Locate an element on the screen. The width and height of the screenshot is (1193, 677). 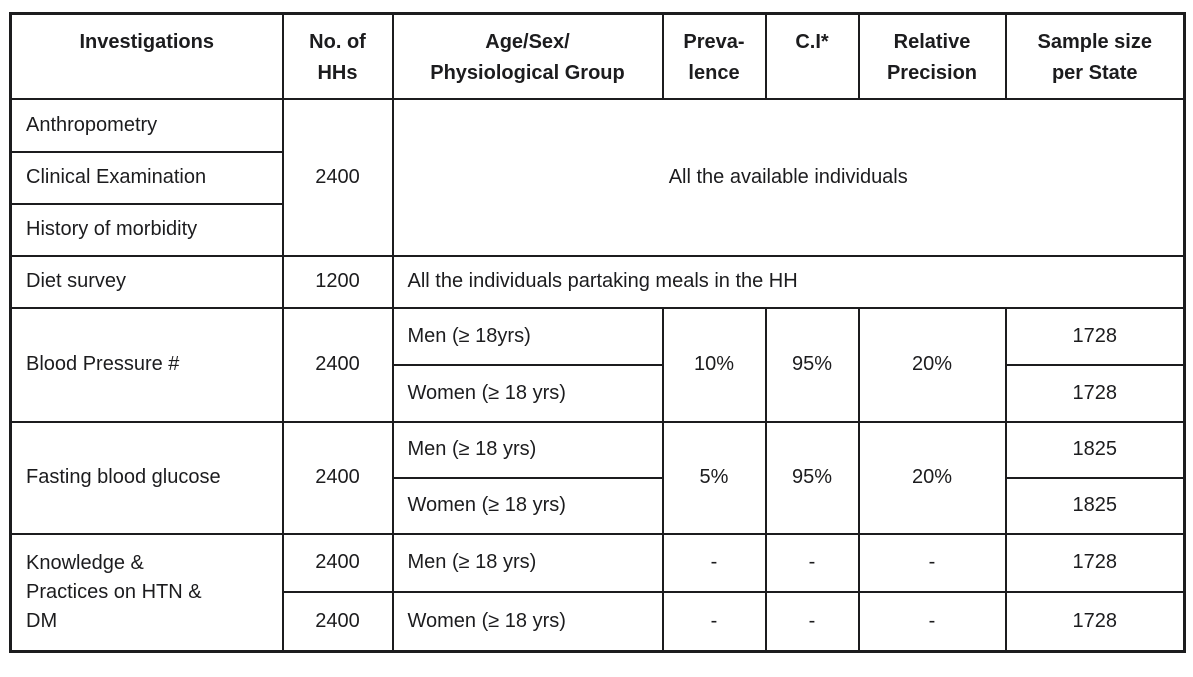
cell-fasting-glucose-men-sample-size: 1825 is located at coordinates (1095, 449).